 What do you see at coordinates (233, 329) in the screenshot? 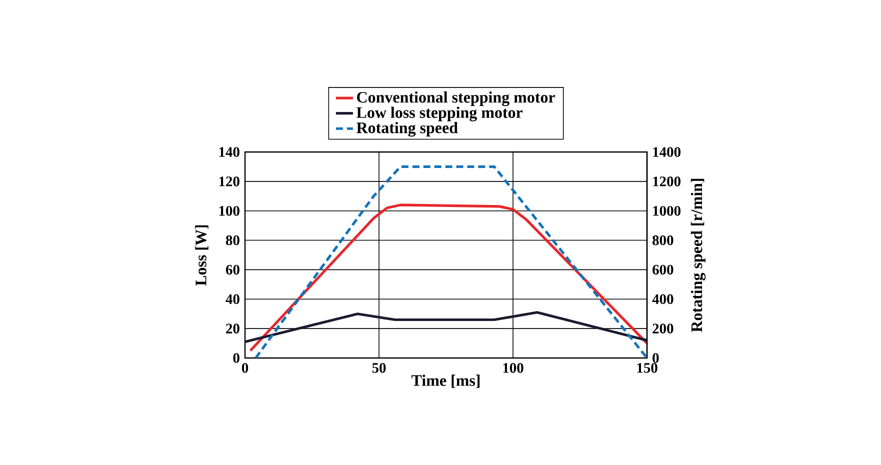
I see `y-tick-label: 20` at bounding box center [233, 329].